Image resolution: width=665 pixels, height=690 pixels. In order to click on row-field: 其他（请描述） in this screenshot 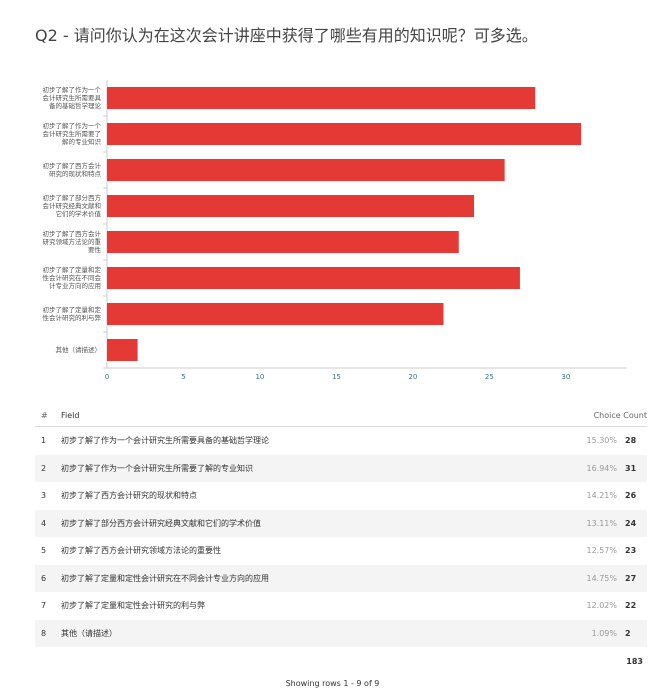, I will do `click(89, 633)`.